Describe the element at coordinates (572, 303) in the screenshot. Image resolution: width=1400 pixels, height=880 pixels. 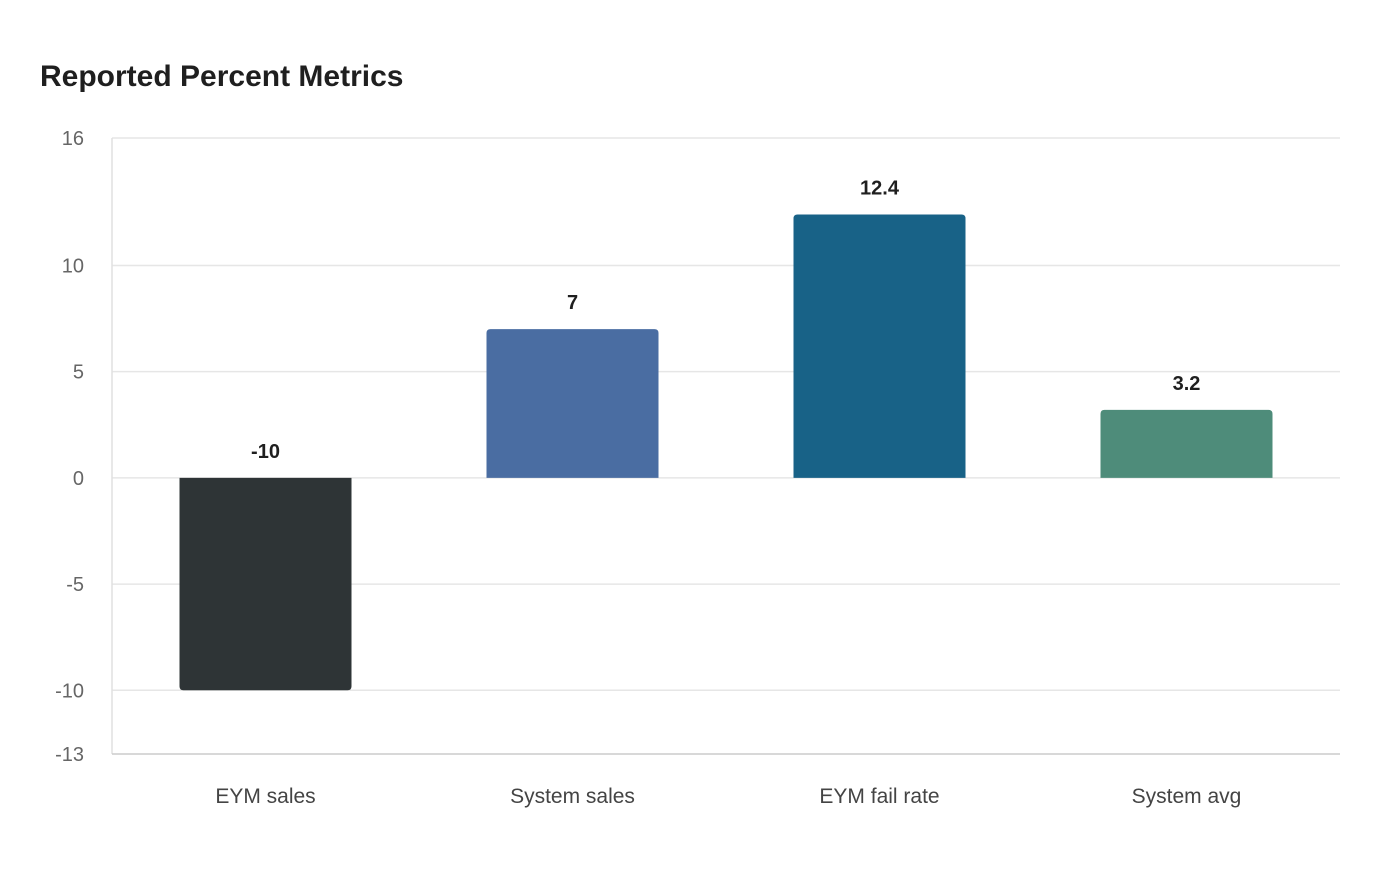
I see `data-label: 7` at that location.